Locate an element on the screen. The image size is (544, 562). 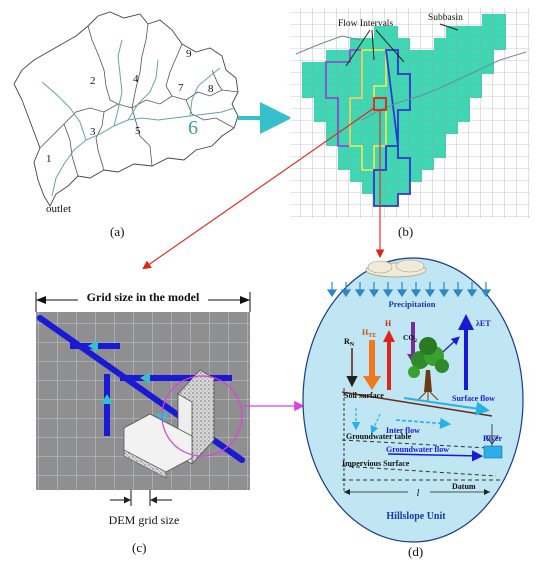
subbasin-boundaries is located at coordinates (139, 100).